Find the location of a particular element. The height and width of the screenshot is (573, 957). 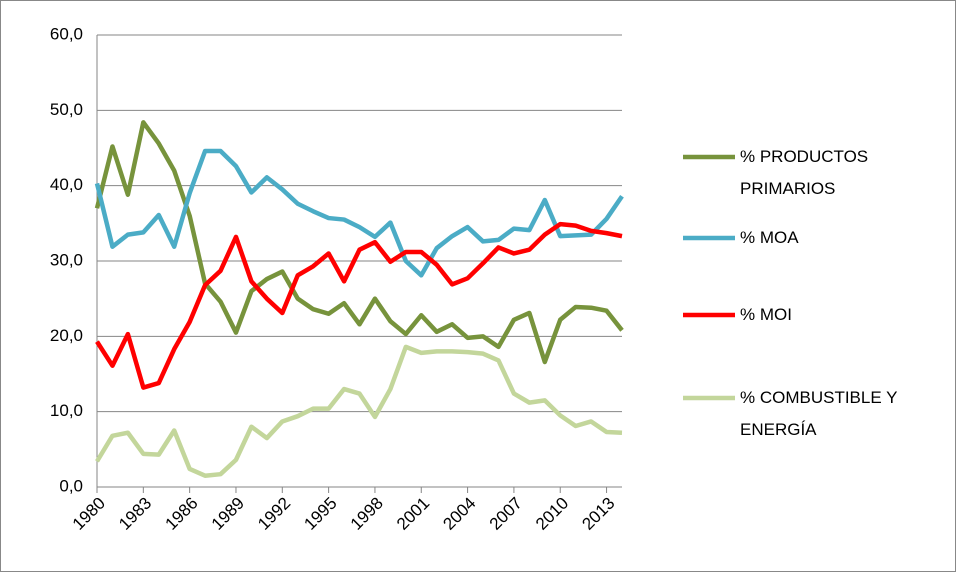

y-tick-label: 50,0 is located at coordinates (66, 109).